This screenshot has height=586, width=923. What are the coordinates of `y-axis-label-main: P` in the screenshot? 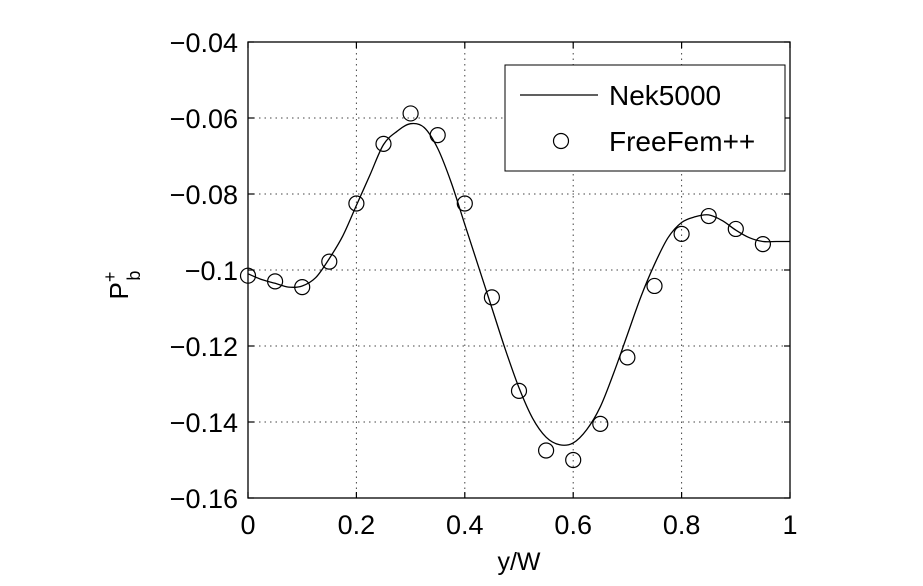 It's located at (119, 290).